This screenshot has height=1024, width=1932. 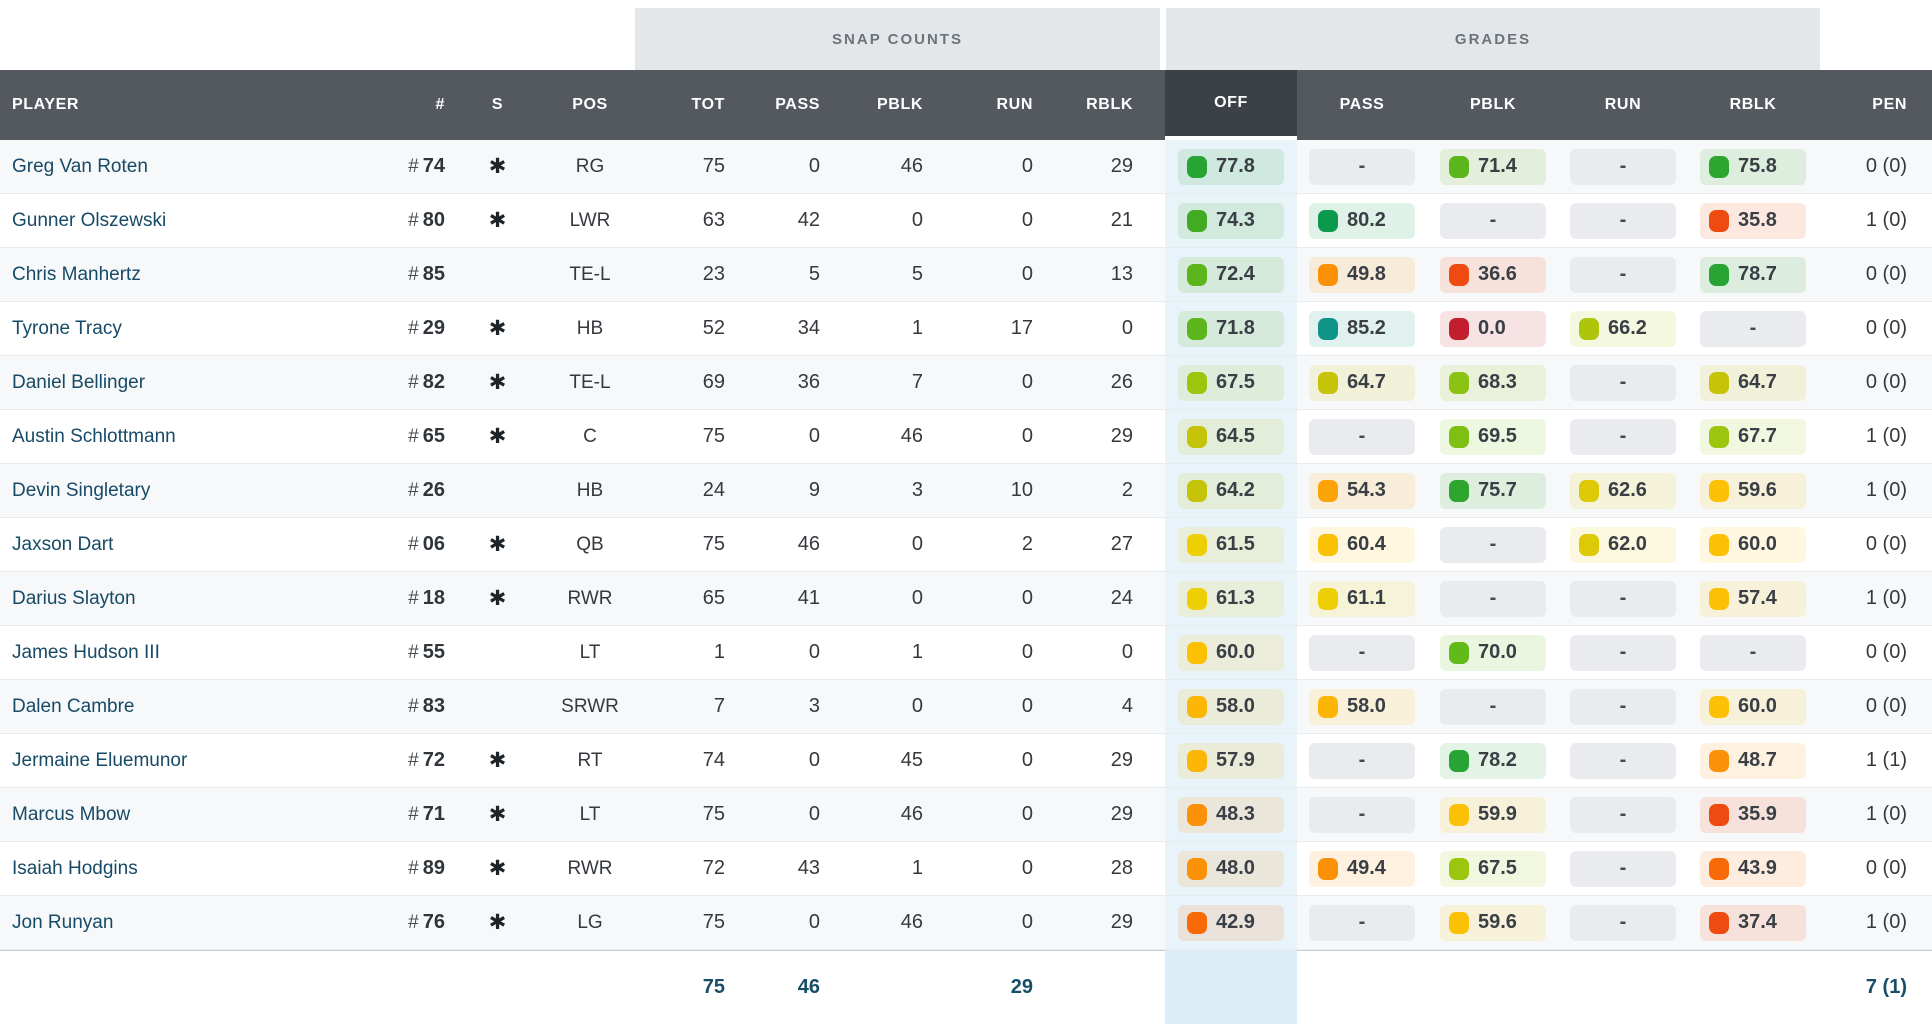 I want to click on player-cell: Dalen Cambre, so click(x=187, y=706).